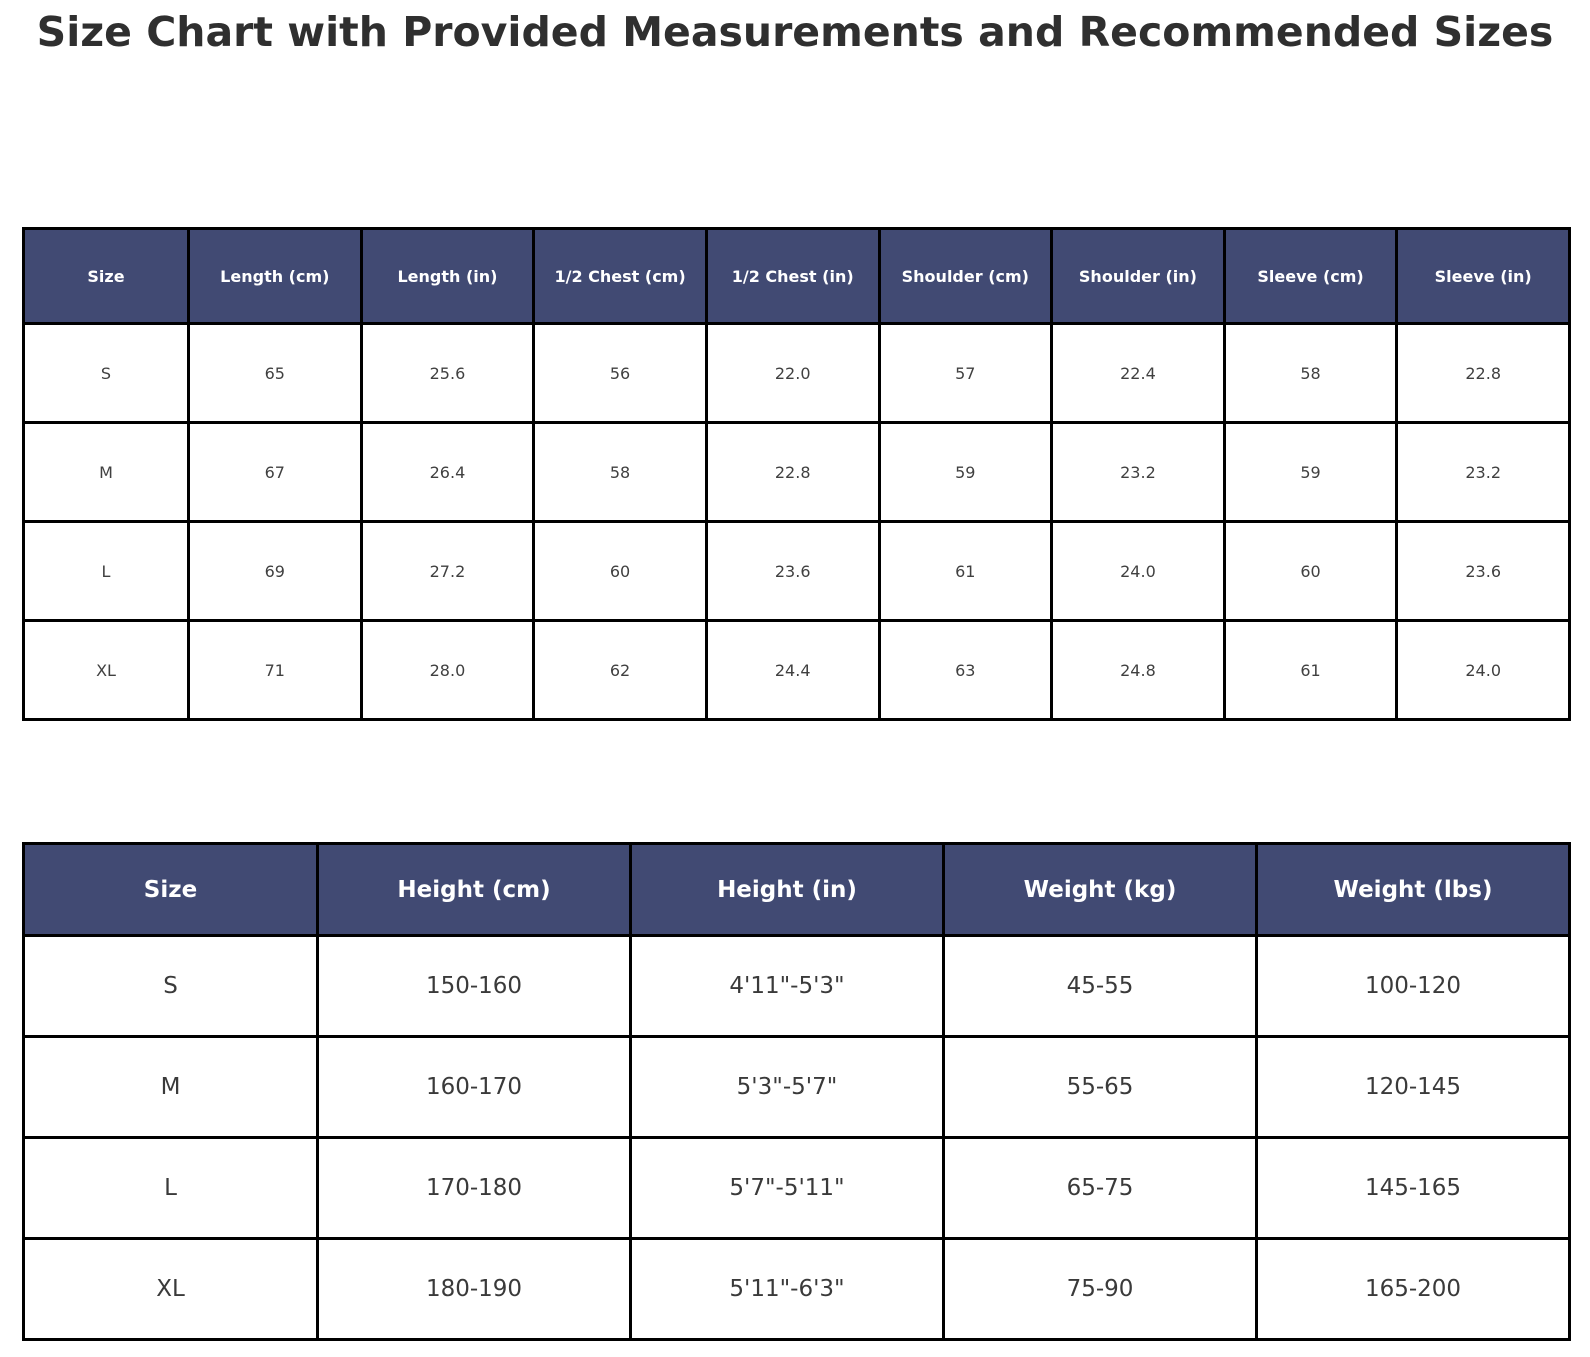  Describe the element at coordinates (1100, 889) in the screenshot. I see `column-header: Weight (kg)` at that location.